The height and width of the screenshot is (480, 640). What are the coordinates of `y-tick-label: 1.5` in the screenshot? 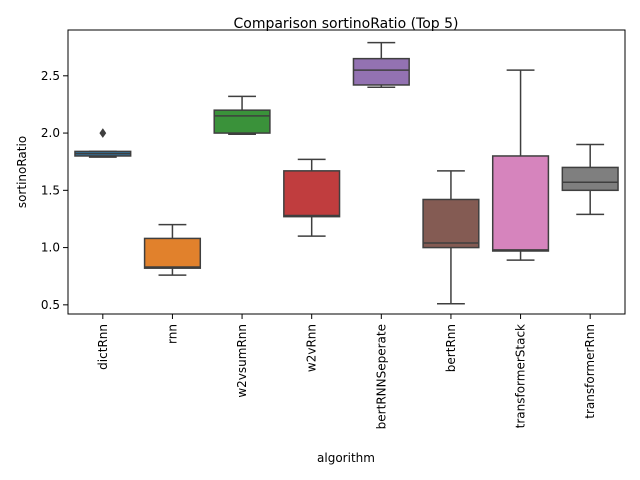 It's located at (50, 190).